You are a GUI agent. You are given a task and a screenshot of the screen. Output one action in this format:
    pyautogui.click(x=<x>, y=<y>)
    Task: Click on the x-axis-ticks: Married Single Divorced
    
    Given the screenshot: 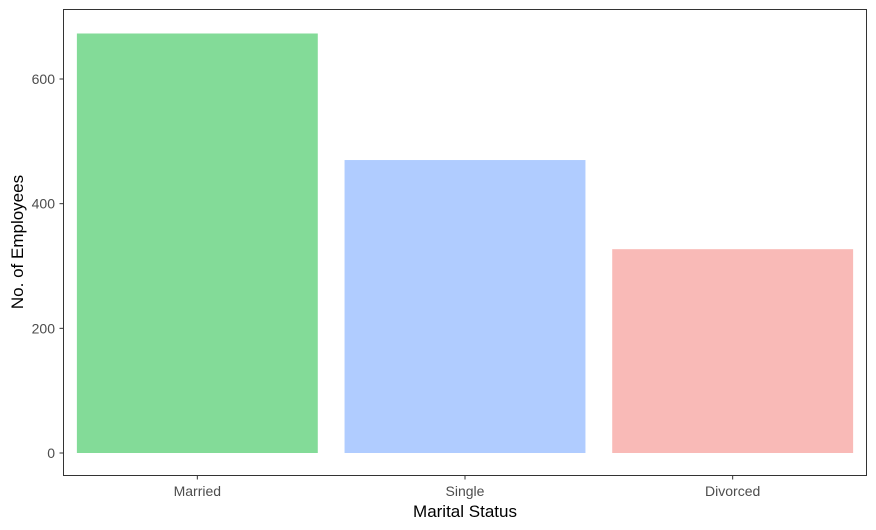 What is the action you would take?
    pyautogui.click(x=467, y=487)
    